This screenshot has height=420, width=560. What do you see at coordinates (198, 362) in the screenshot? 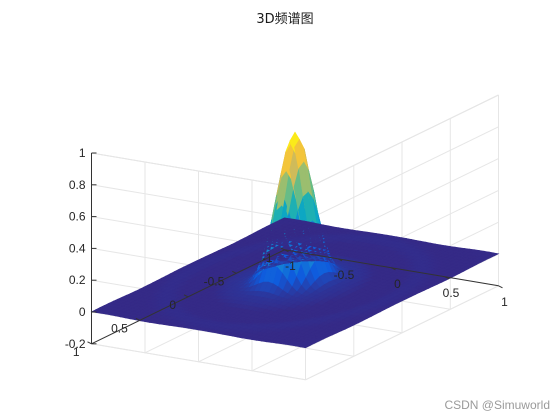
I see `grid-line` at bounding box center [198, 362].